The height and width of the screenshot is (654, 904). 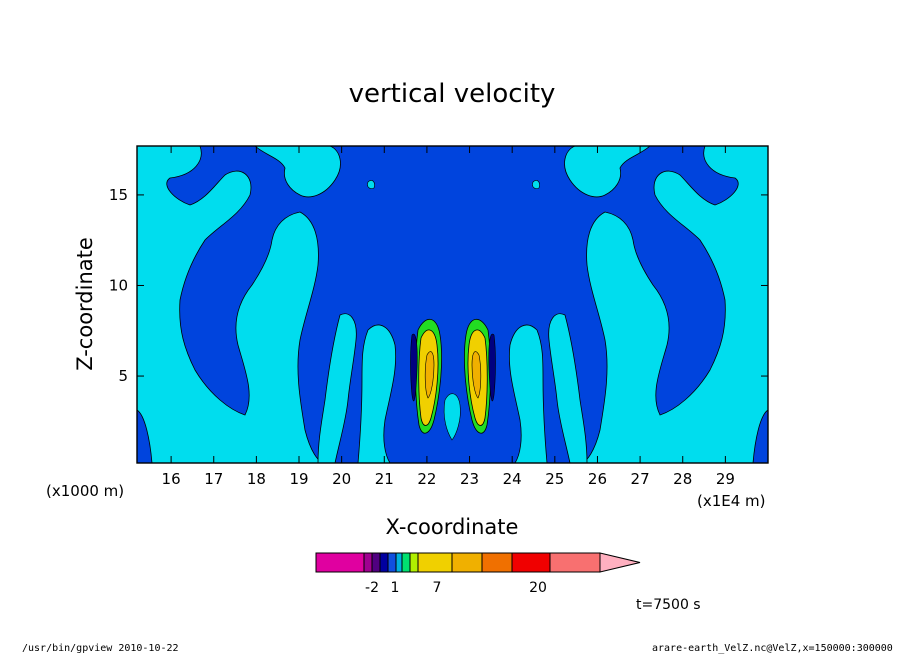 What do you see at coordinates (372, 588) in the screenshot?
I see `colorbar-label: -2` at bounding box center [372, 588].